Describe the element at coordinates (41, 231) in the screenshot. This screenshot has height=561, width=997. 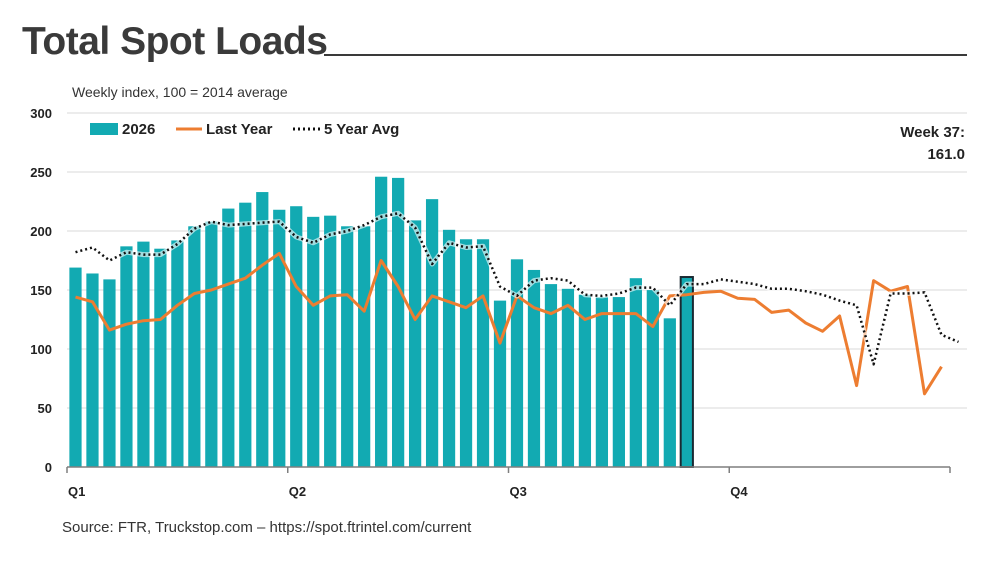
I see `y-tick-label: 200` at that location.